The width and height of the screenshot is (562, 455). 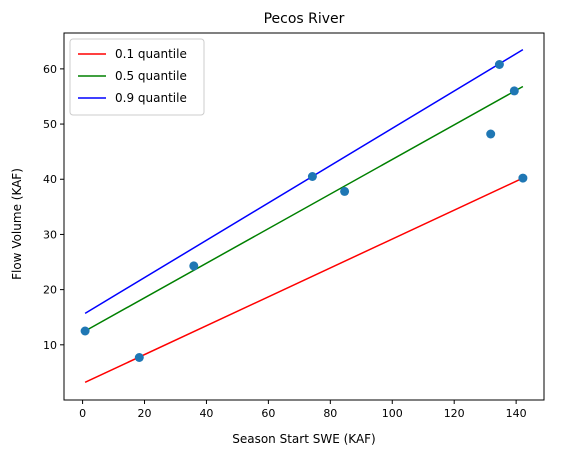 What do you see at coordinates (50, 234) in the screenshot?
I see `y-tick-label: 30` at bounding box center [50, 234].